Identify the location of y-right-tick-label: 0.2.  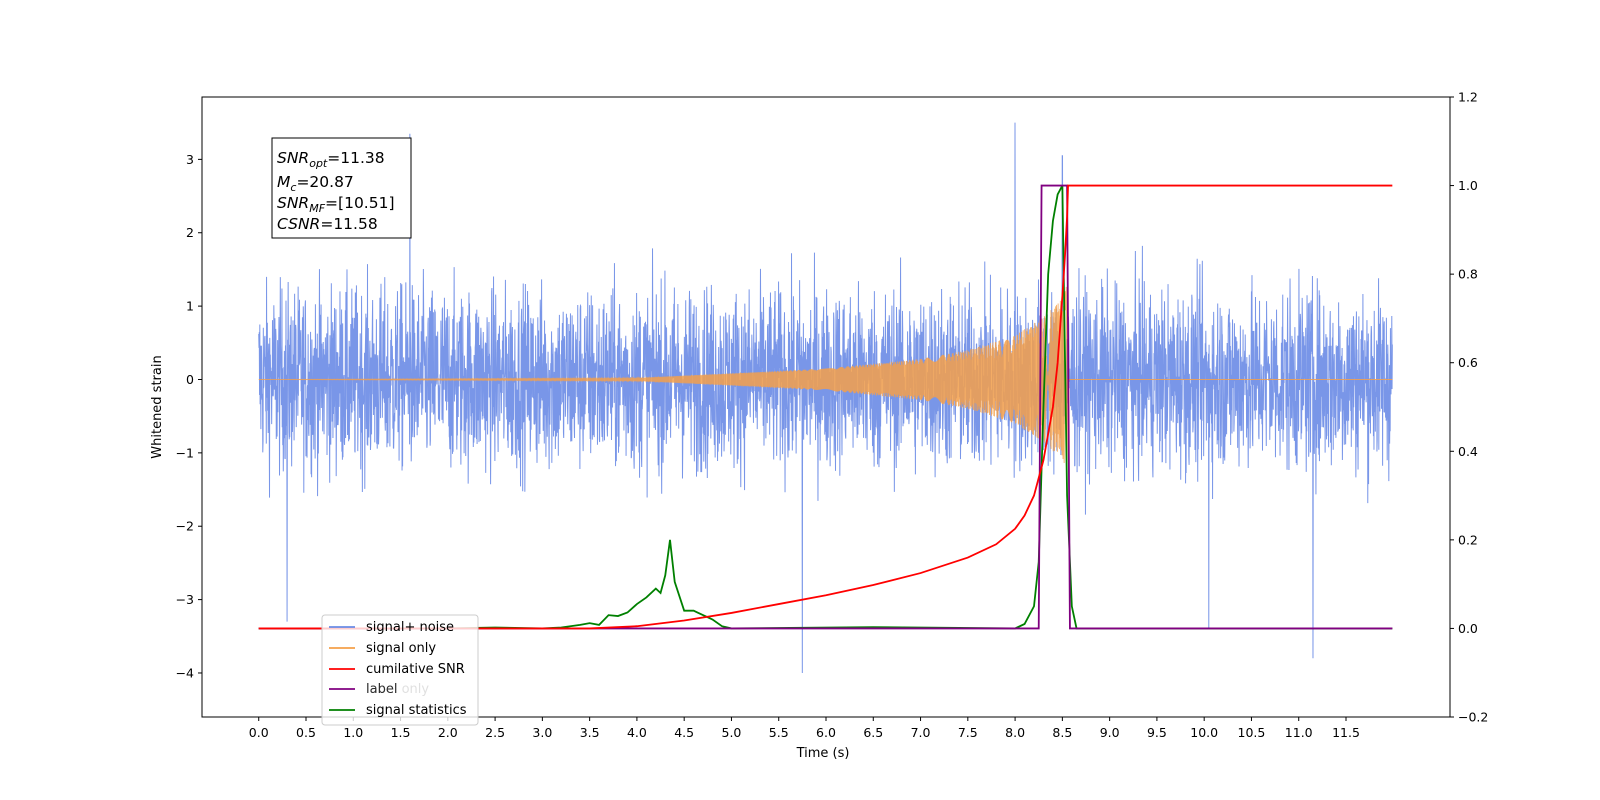
(1468, 539).